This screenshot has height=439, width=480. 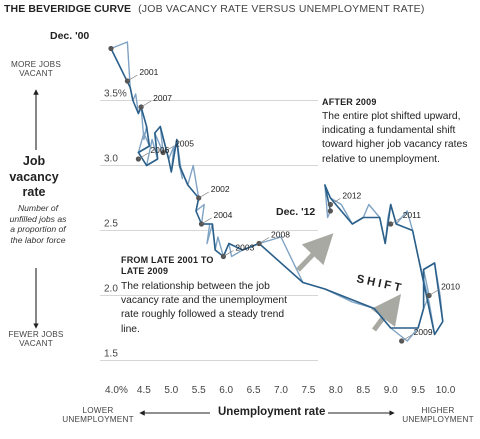 I want to click on y-axis-title: Job vacancy rate, so click(x=34, y=177).